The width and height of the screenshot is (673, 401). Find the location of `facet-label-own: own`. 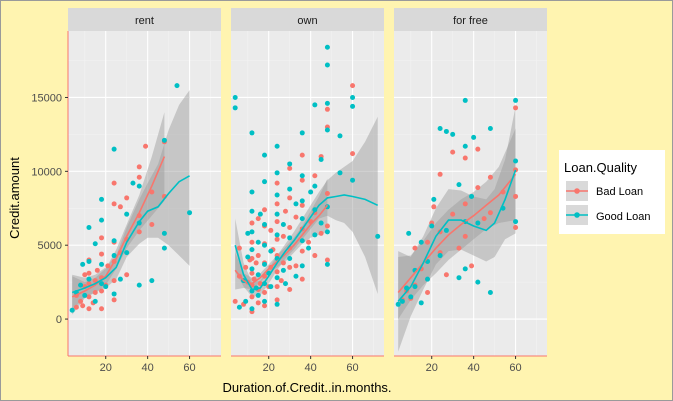

facet-label-own: own is located at coordinates (307, 21).